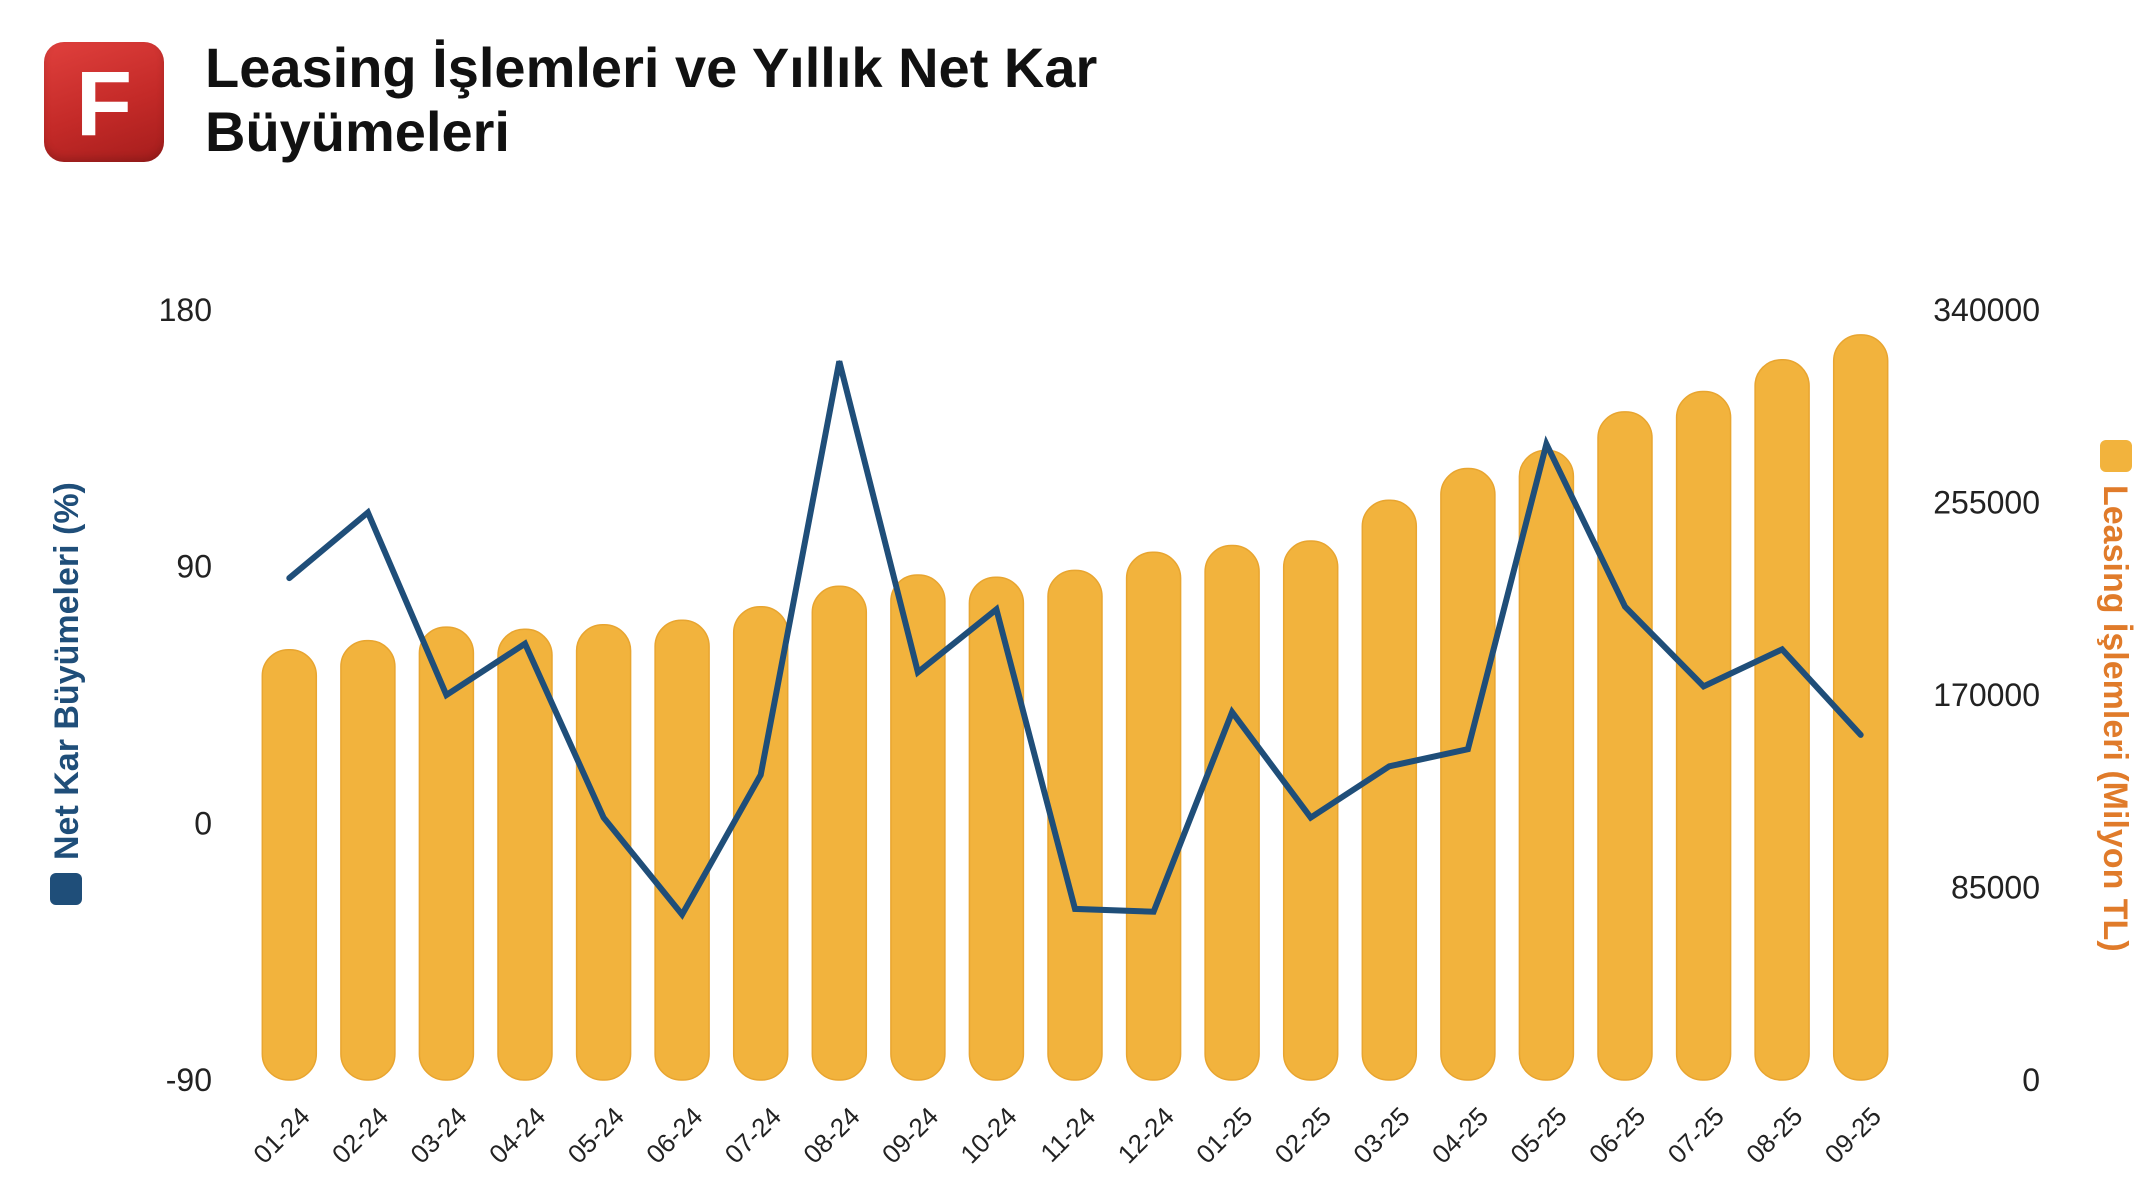 Image resolution: width=2156 pixels, height=1194 pixels. I want to click on x-tick-label: 04-25, so click(1460, 1135).